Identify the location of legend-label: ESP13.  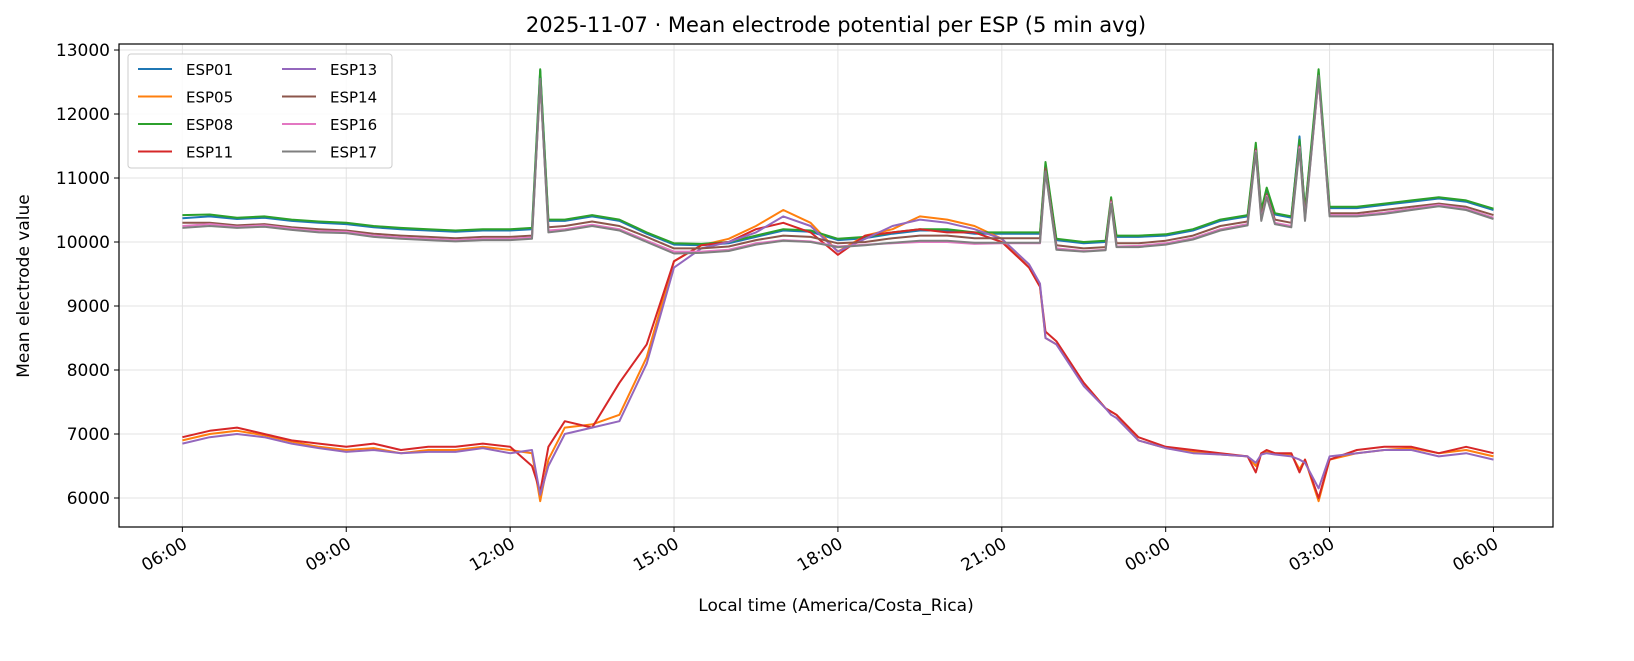
(353, 70).